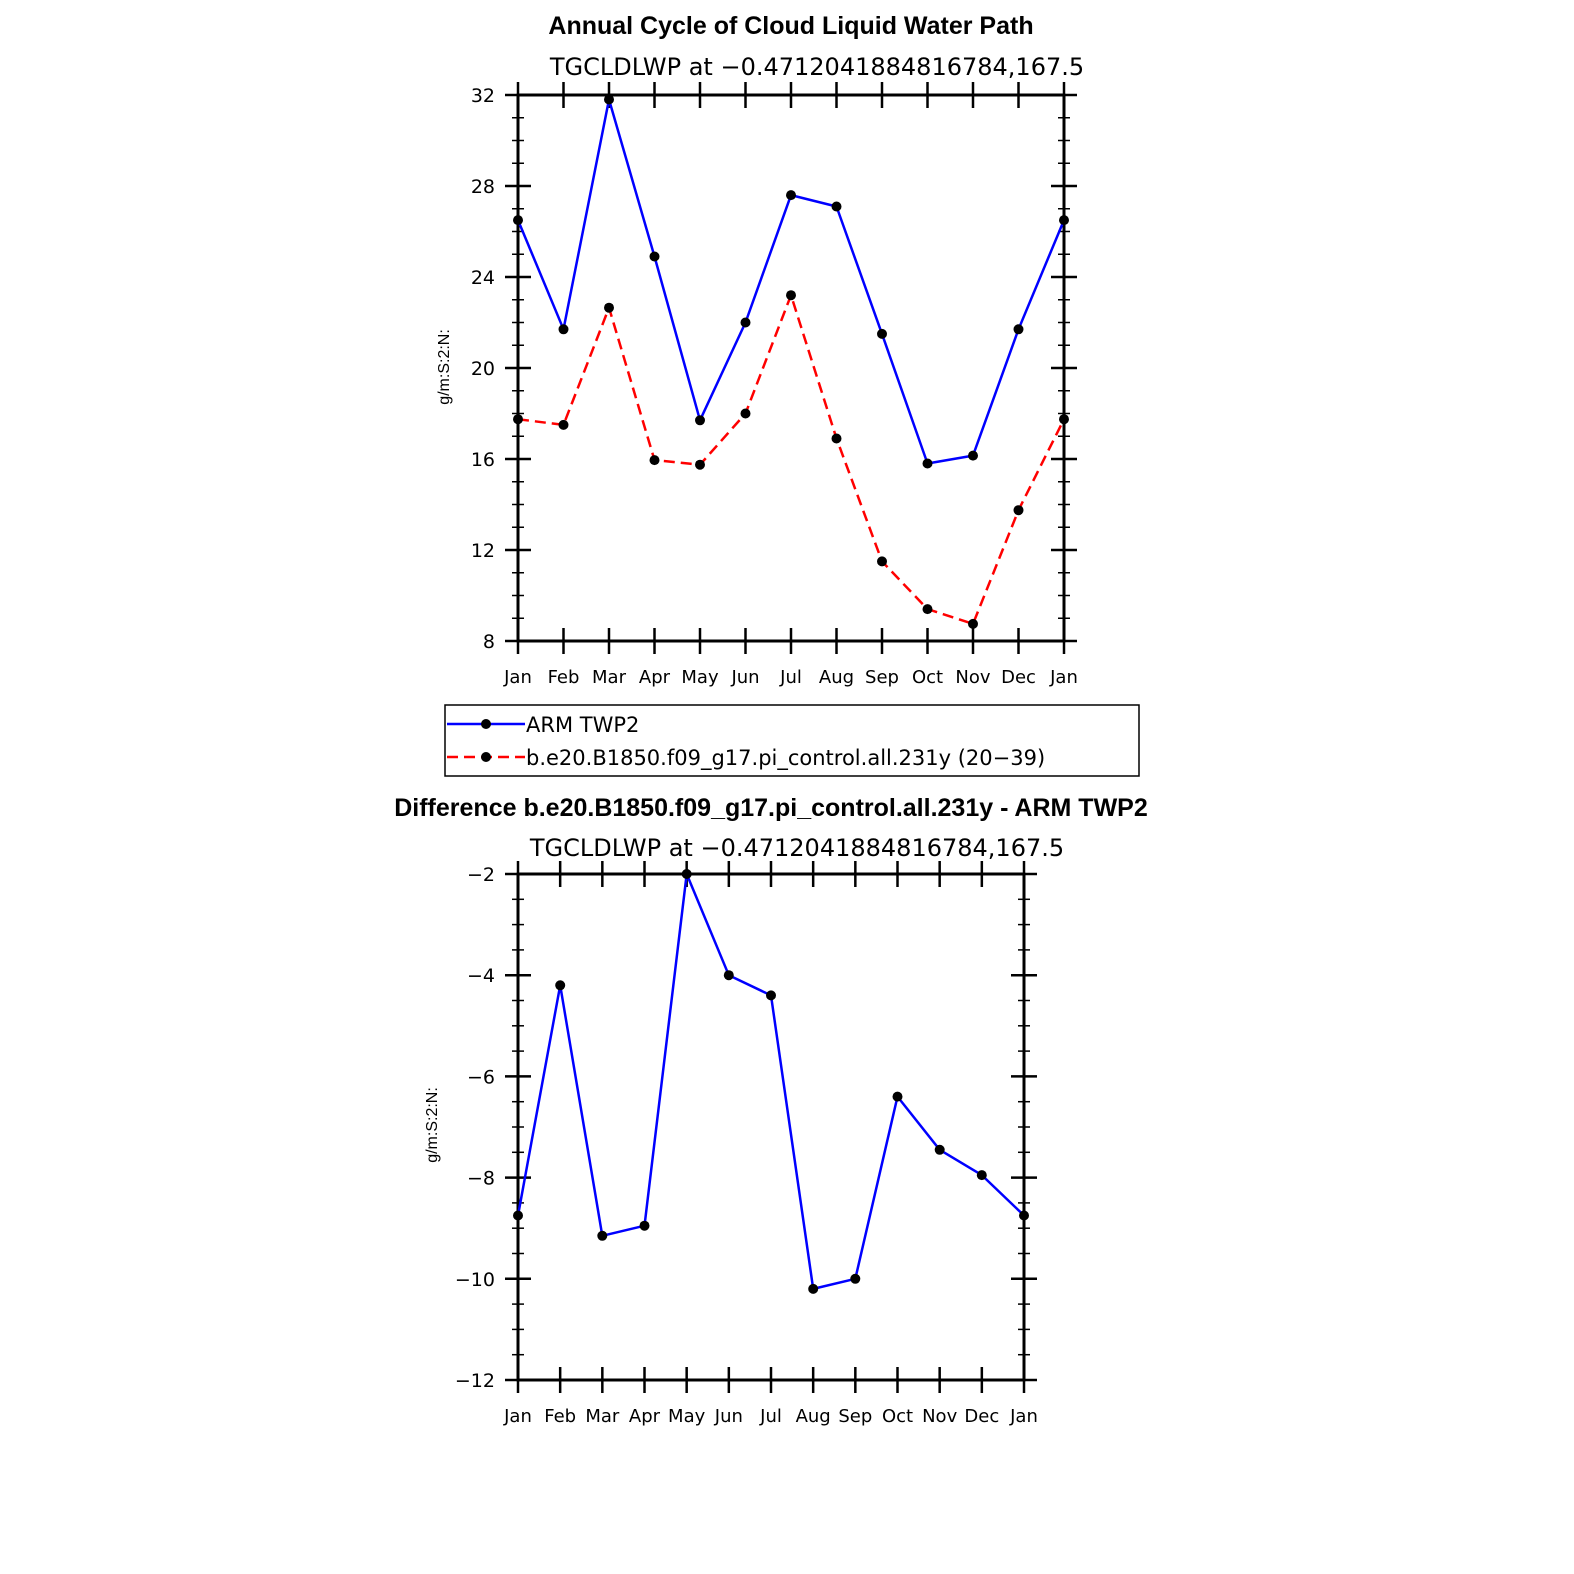 This screenshot has height=1574, width=1574. I want to click on legend-marker-arm, so click(486, 724).